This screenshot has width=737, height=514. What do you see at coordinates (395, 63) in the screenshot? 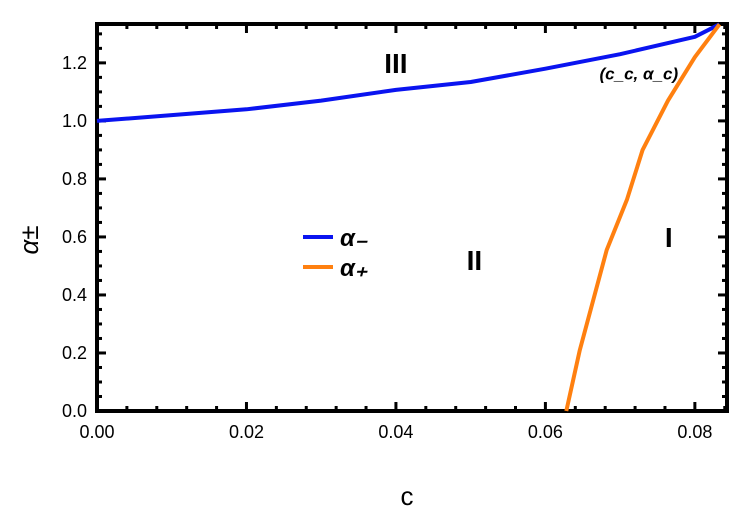
I see `region-label: III` at bounding box center [395, 63].